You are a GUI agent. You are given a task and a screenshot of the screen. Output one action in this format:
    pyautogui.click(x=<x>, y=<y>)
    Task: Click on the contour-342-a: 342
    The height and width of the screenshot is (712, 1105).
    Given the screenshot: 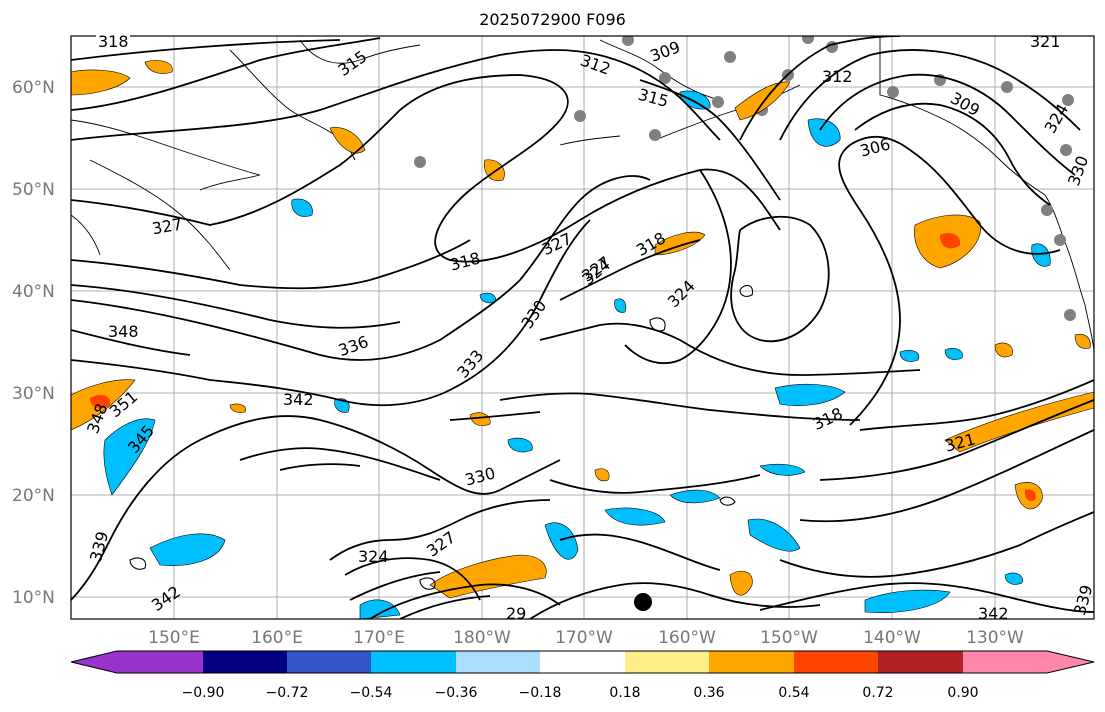 What is the action you would take?
    pyautogui.click(x=298, y=399)
    